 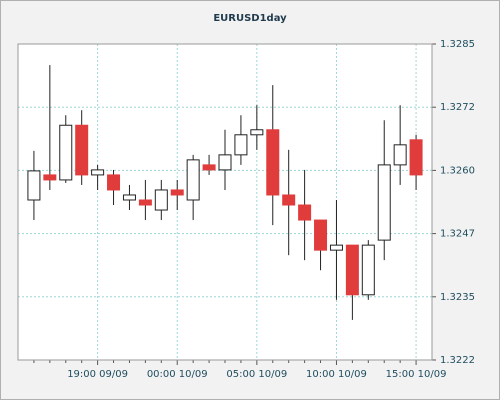 What do you see at coordinates (256, 374) in the screenshot?
I see `x-tick-label: 05:00 10/09` at bounding box center [256, 374].